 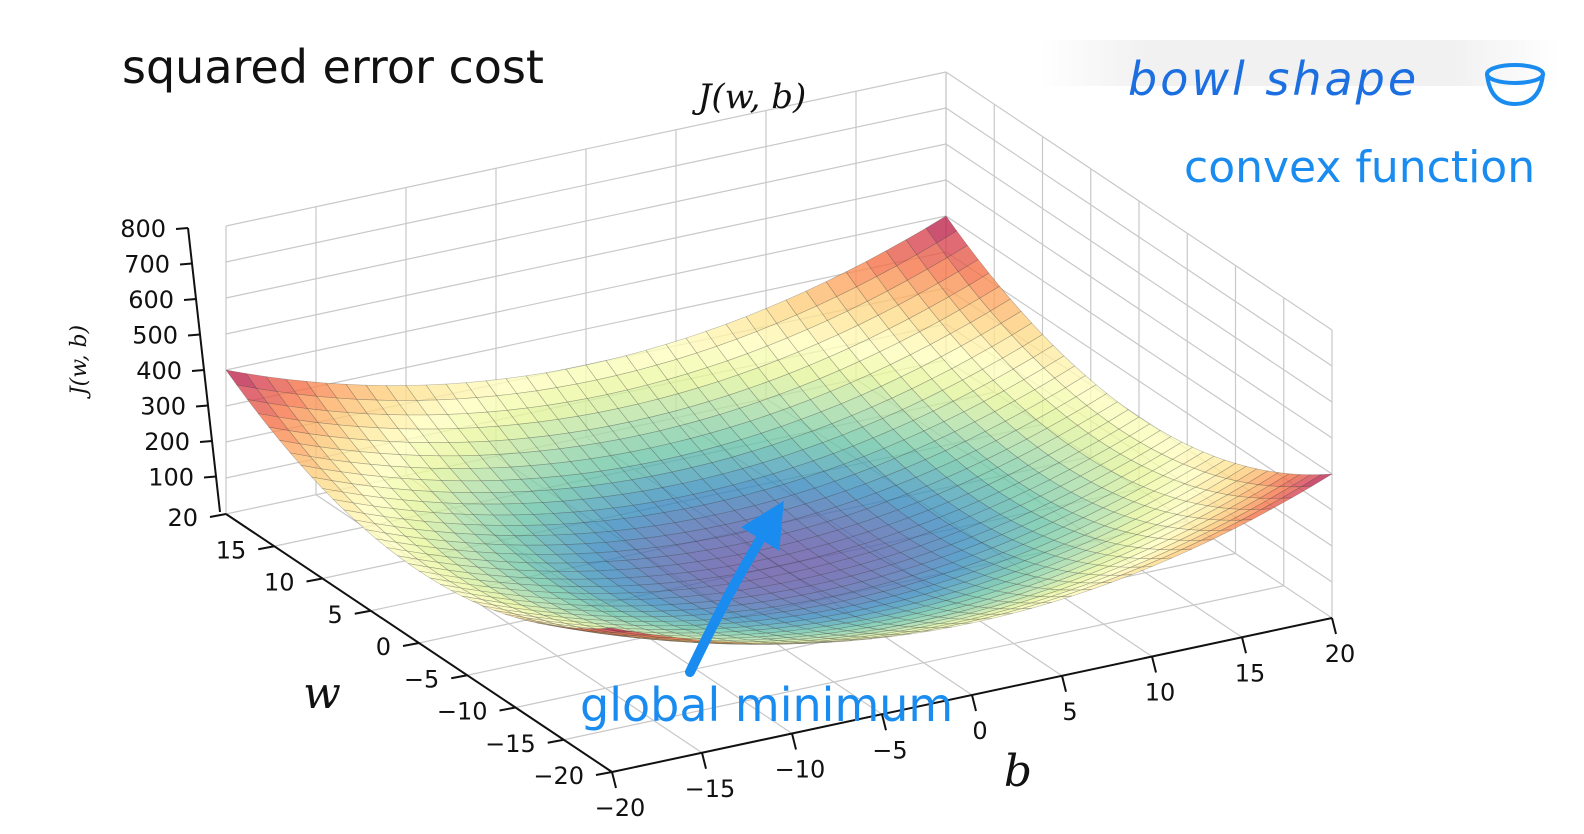 I want to click on w-tick-label: 0, so click(x=383, y=647).